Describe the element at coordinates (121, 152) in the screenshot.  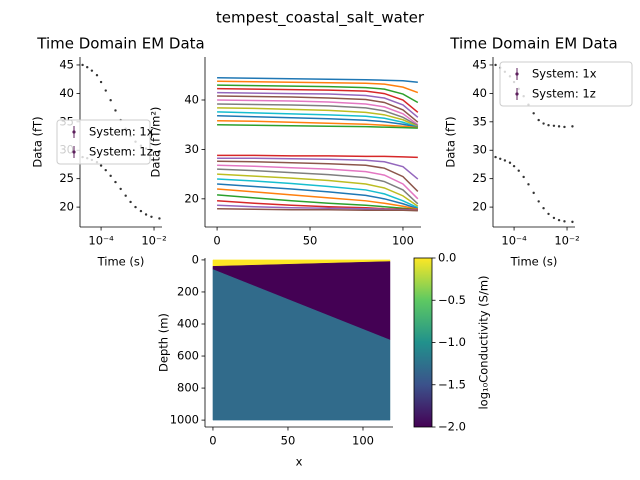
I see `legend-label: System: 1z` at that location.